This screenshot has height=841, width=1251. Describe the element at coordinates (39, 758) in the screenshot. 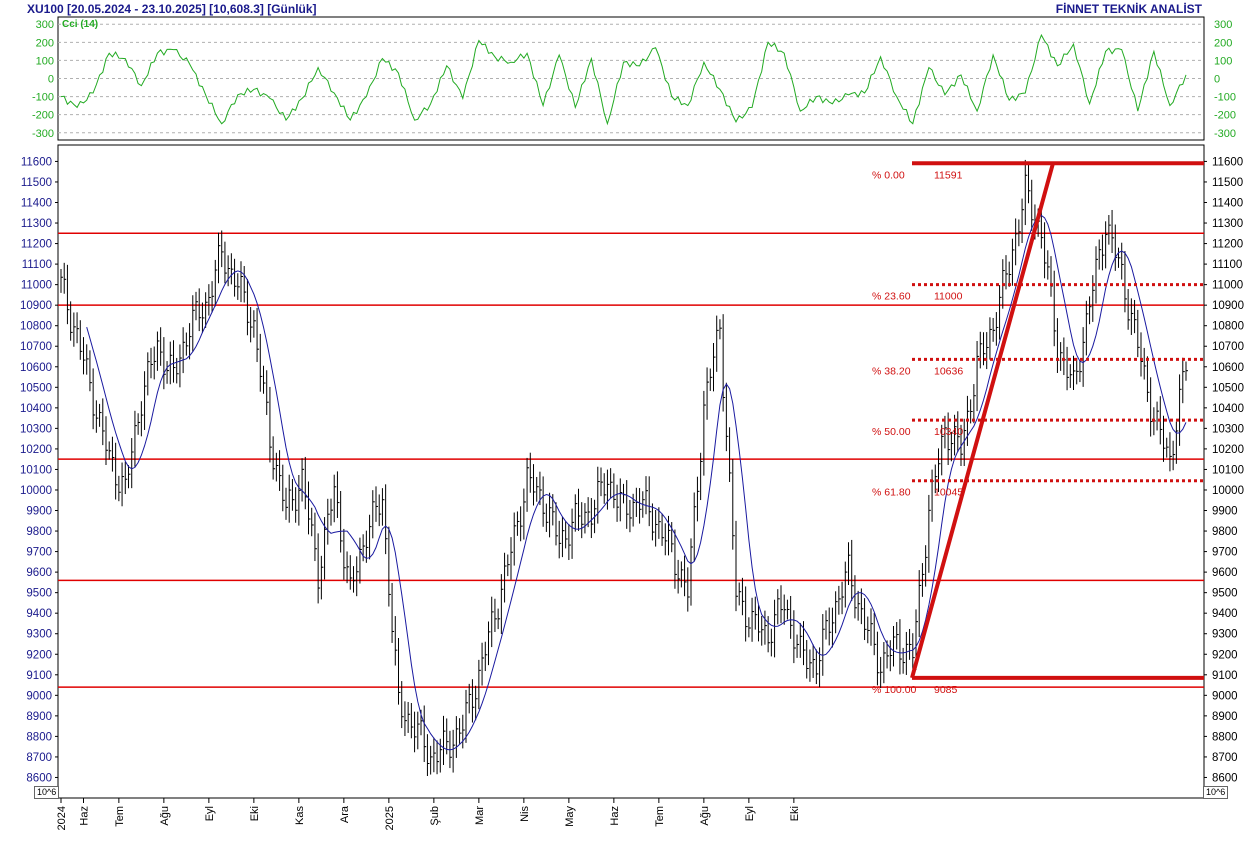

I see `price-tick-label-left: 8700` at that location.